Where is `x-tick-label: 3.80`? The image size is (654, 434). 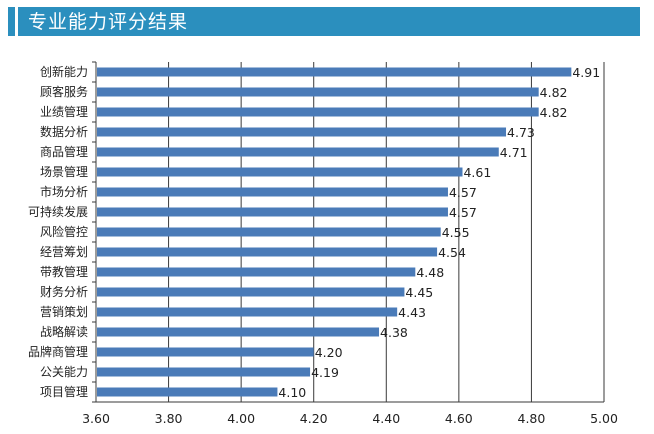 x-tick-label: 3.80 is located at coordinates (169, 418).